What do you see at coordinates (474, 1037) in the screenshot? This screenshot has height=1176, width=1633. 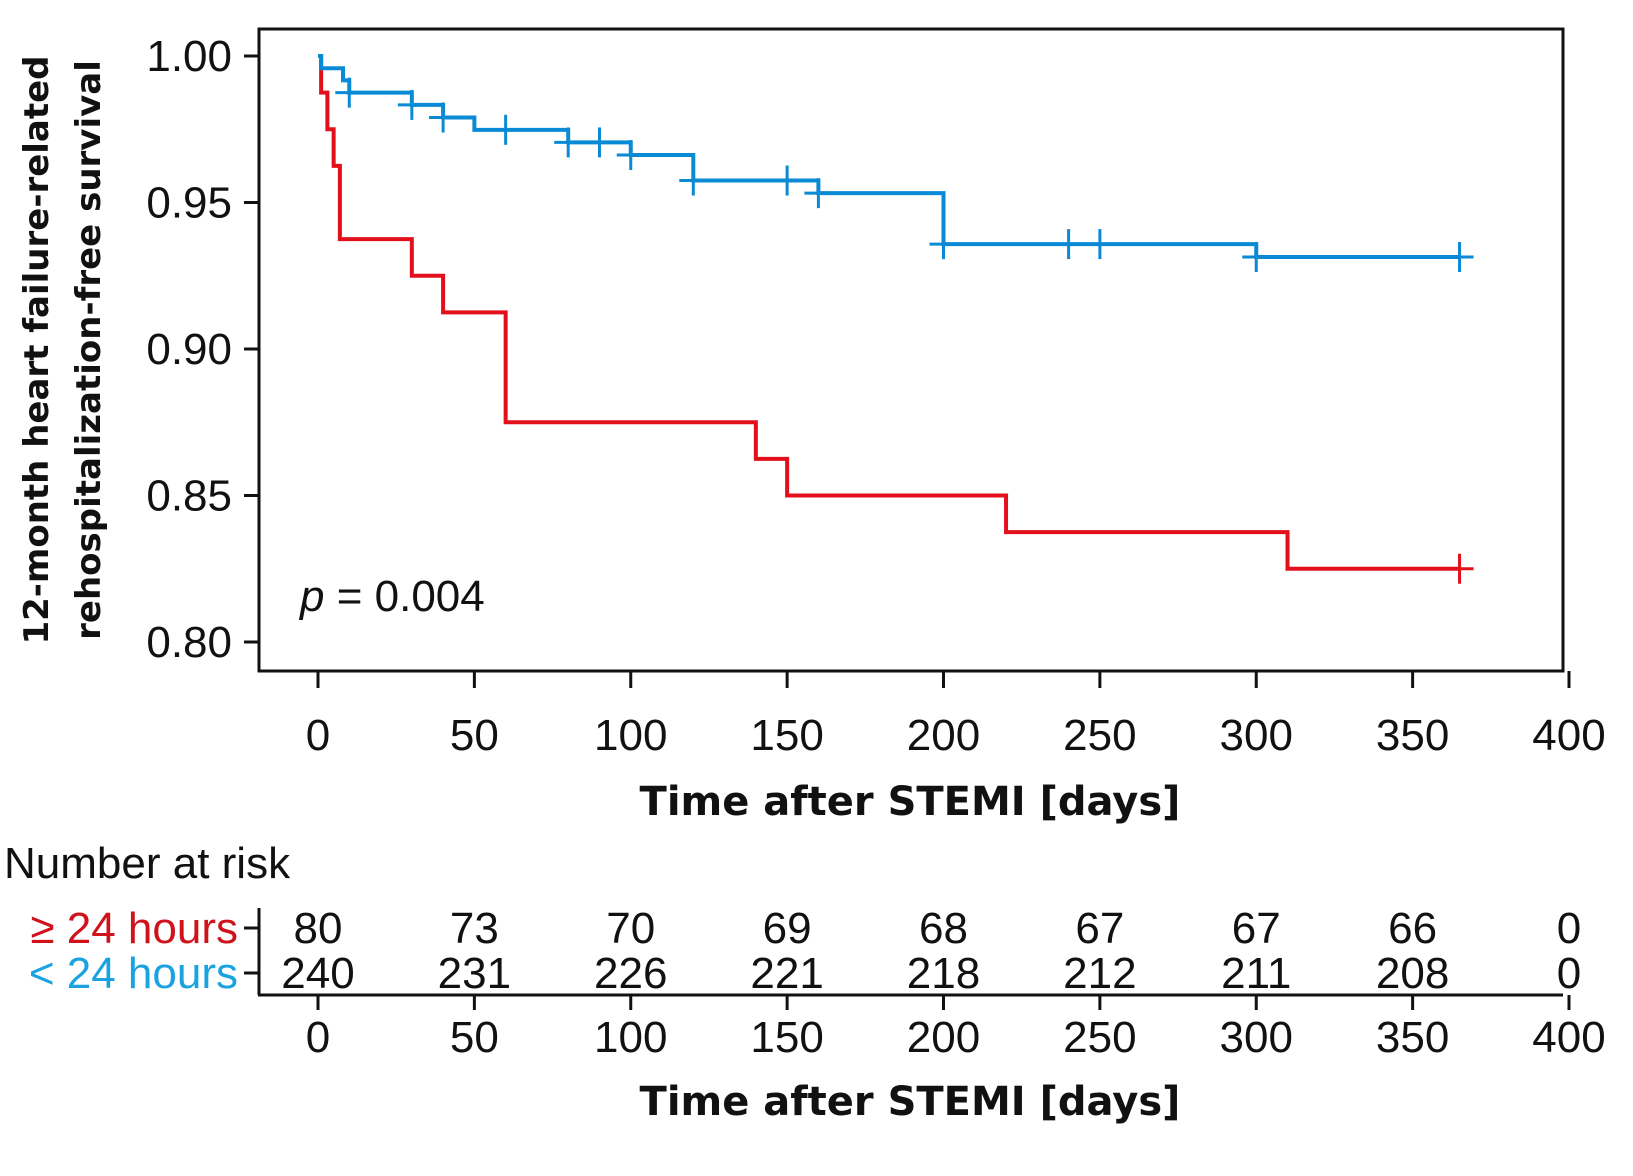 I see `risk-x-tick-label: 50` at bounding box center [474, 1037].